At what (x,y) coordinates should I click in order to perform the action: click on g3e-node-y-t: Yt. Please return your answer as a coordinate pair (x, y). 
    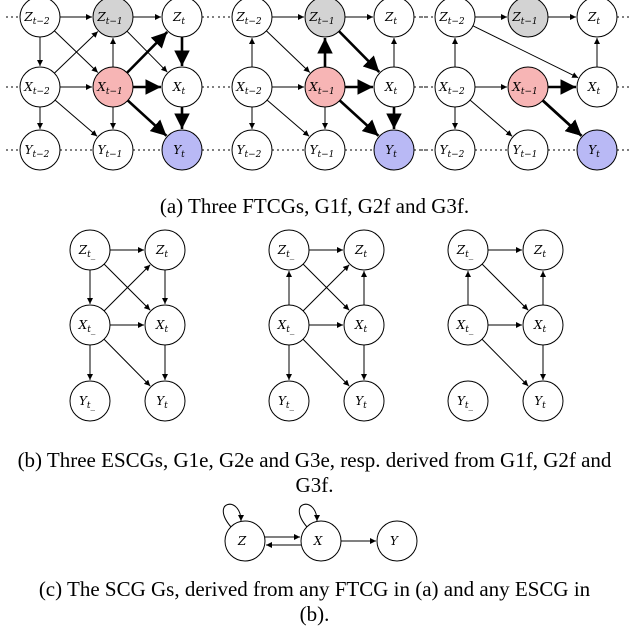
    Looking at the image, I should click on (543, 401).